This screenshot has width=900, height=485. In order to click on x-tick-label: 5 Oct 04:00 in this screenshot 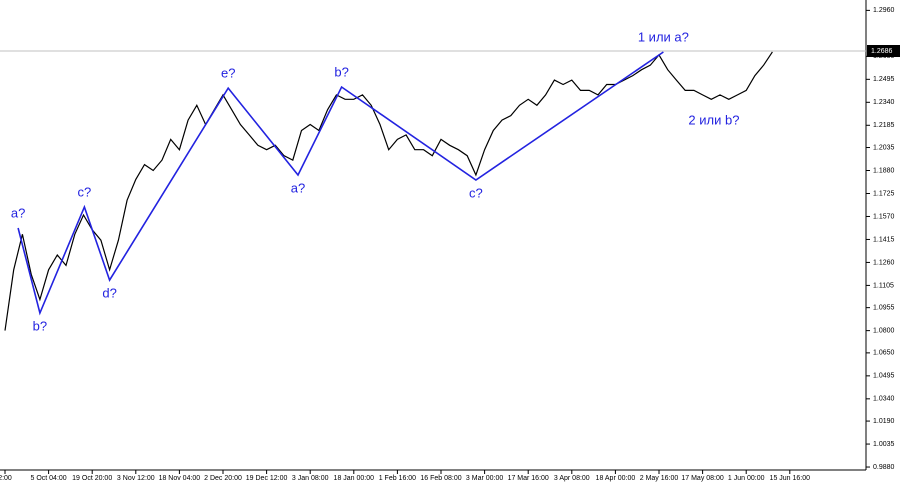, I will do `click(48, 478)`.